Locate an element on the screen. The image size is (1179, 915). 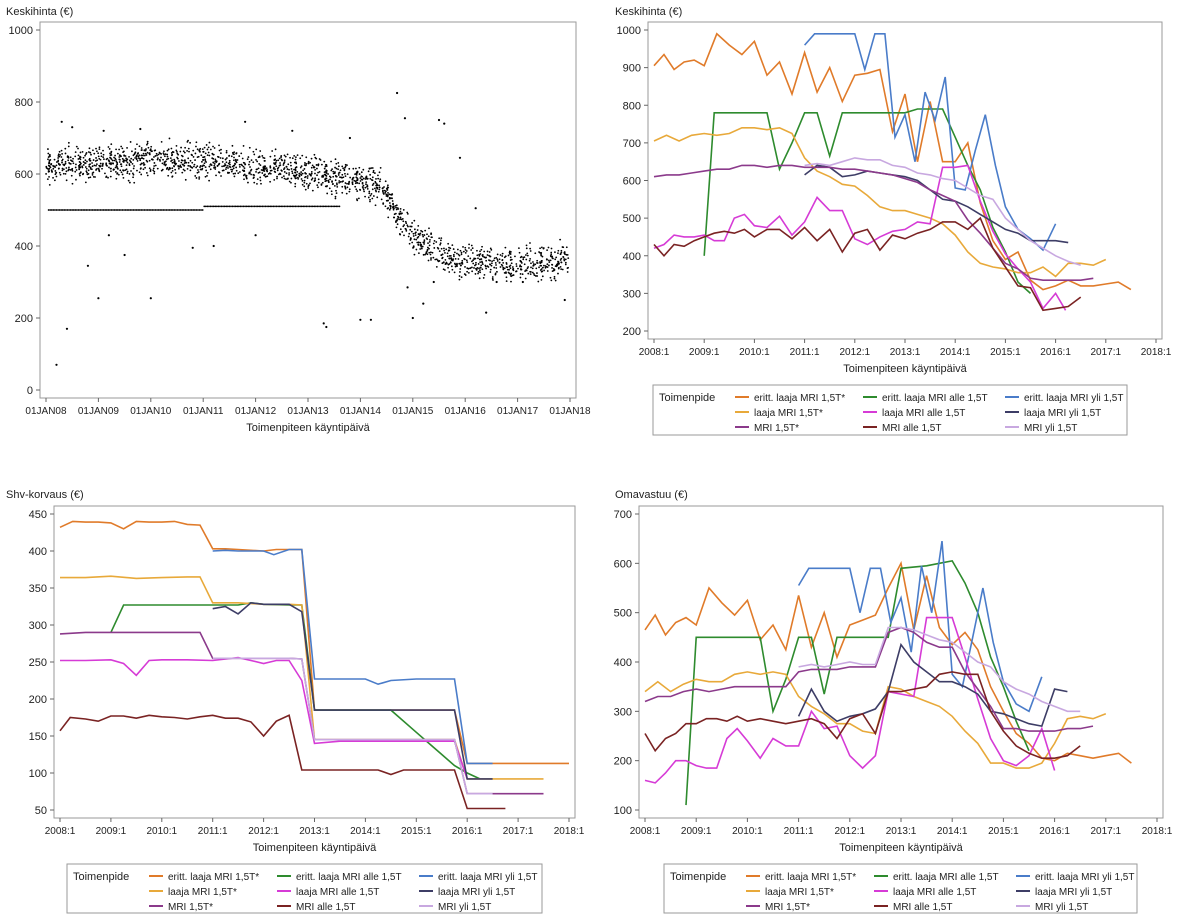
y-axis-title: Keskihinta (€) is located at coordinates (39, 12).